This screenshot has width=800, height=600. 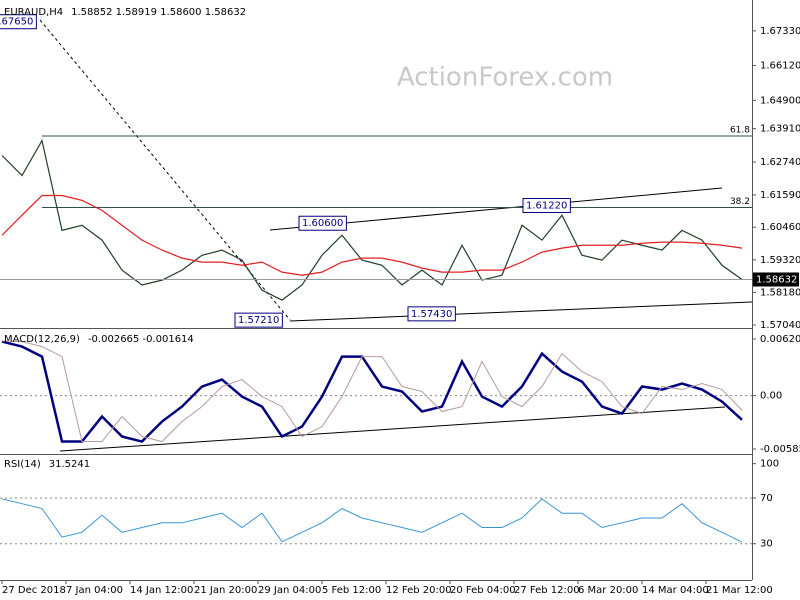 I want to click on panel-title: MACD(12,26,9), so click(x=42, y=339).